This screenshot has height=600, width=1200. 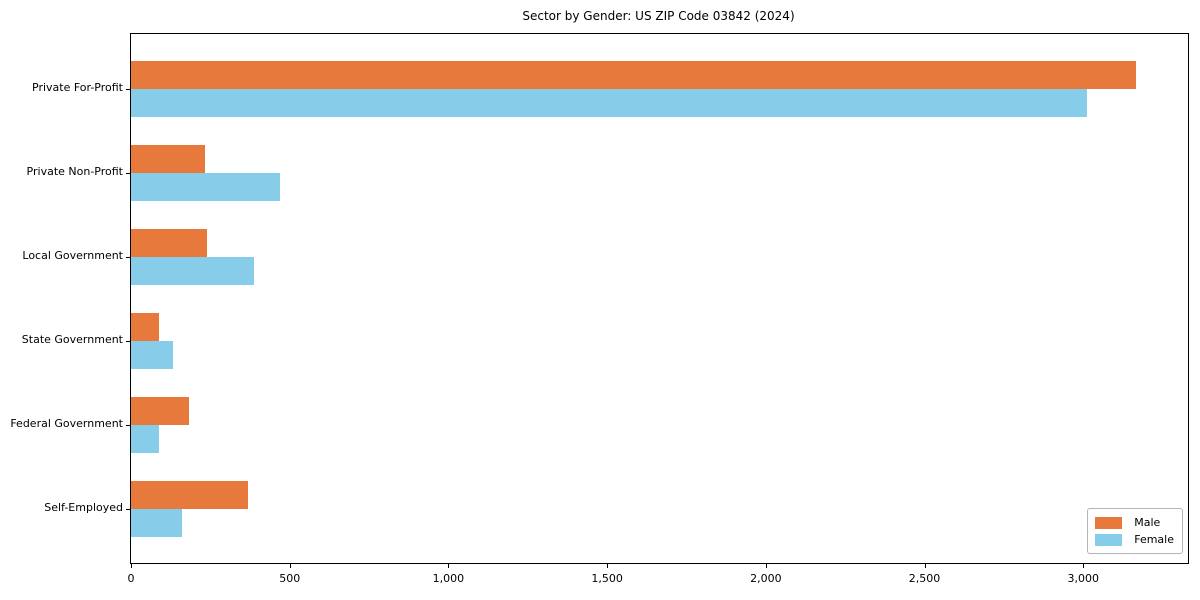 What do you see at coordinates (924, 578) in the screenshot?
I see `x-tick-label-2-500: 2,500` at bounding box center [924, 578].